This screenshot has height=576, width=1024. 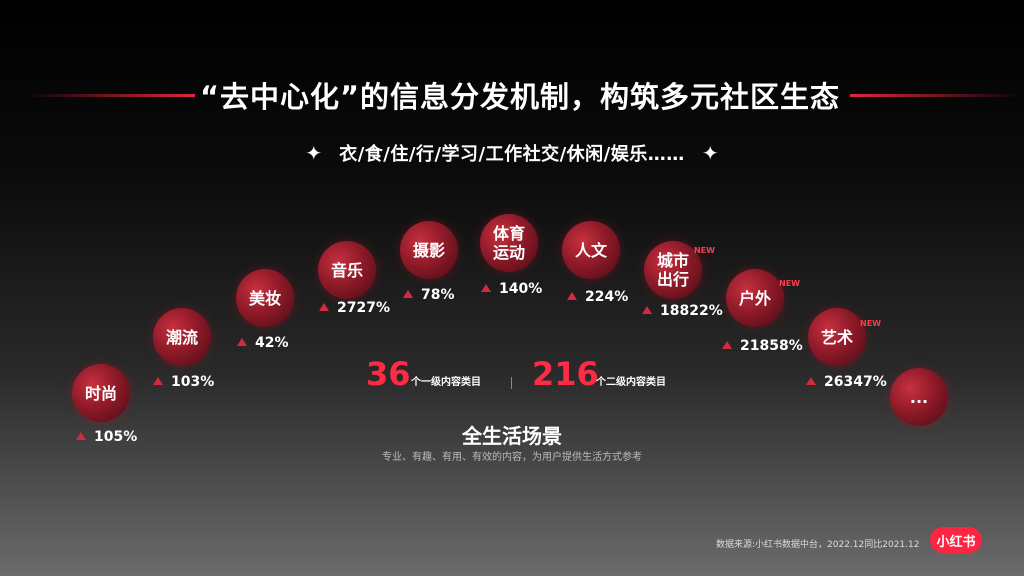 I want to click on category-bubble: 体育 运动, so click(x=509, y=243).